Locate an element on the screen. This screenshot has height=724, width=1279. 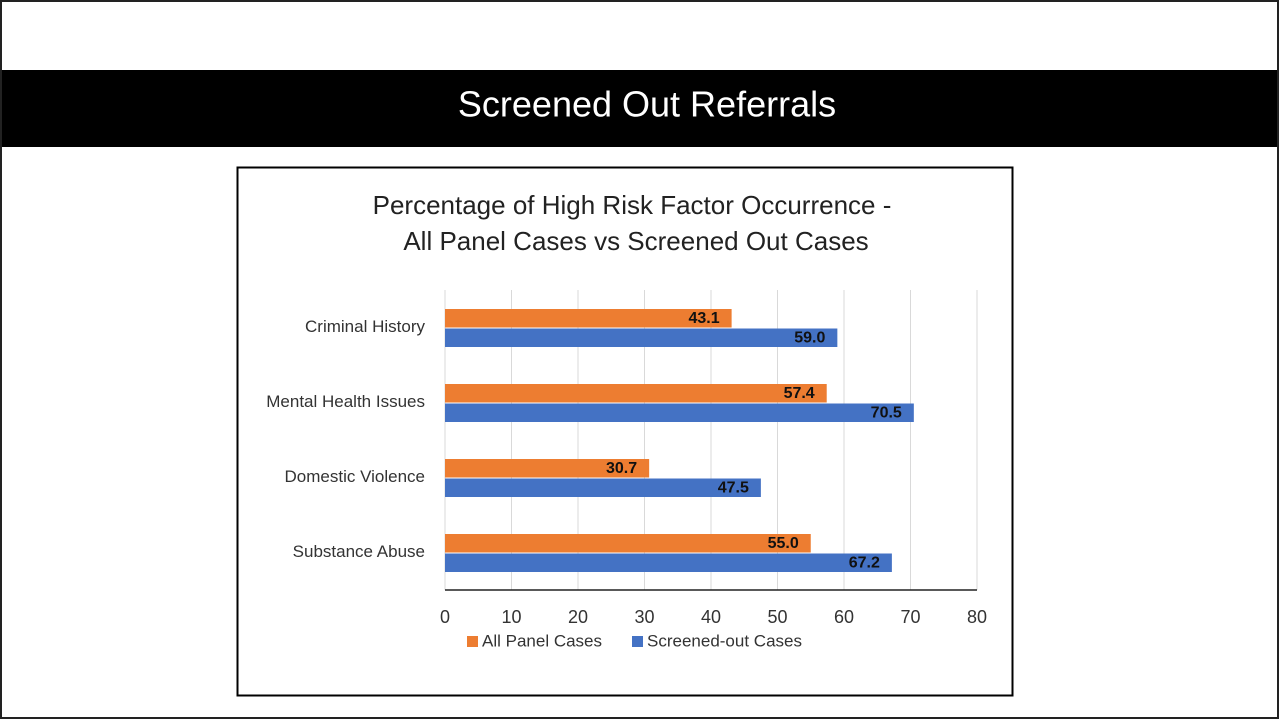
y-tick-label: Mental Health Issues is located at coordinates (345, 401).